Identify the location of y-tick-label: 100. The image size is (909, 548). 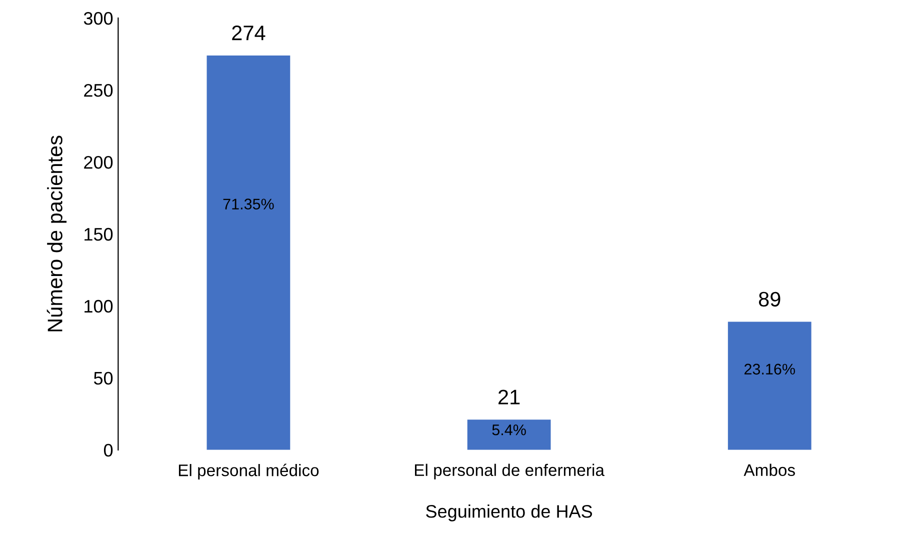
(98, 306).